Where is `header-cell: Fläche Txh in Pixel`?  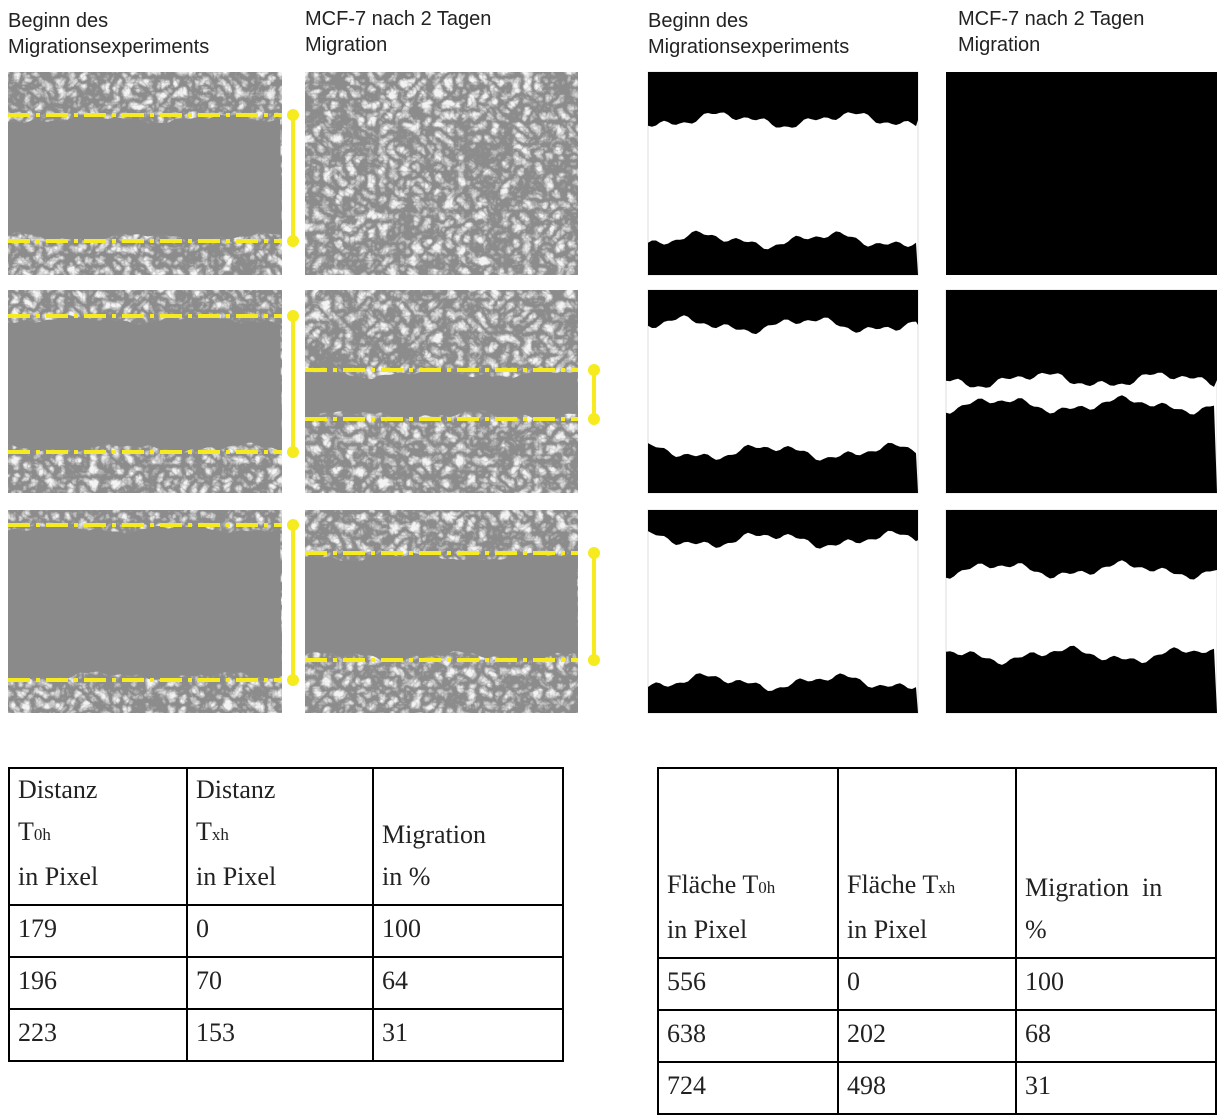
header-cell: Fläche Txh in Pixel is located at coordinates (927, 863).